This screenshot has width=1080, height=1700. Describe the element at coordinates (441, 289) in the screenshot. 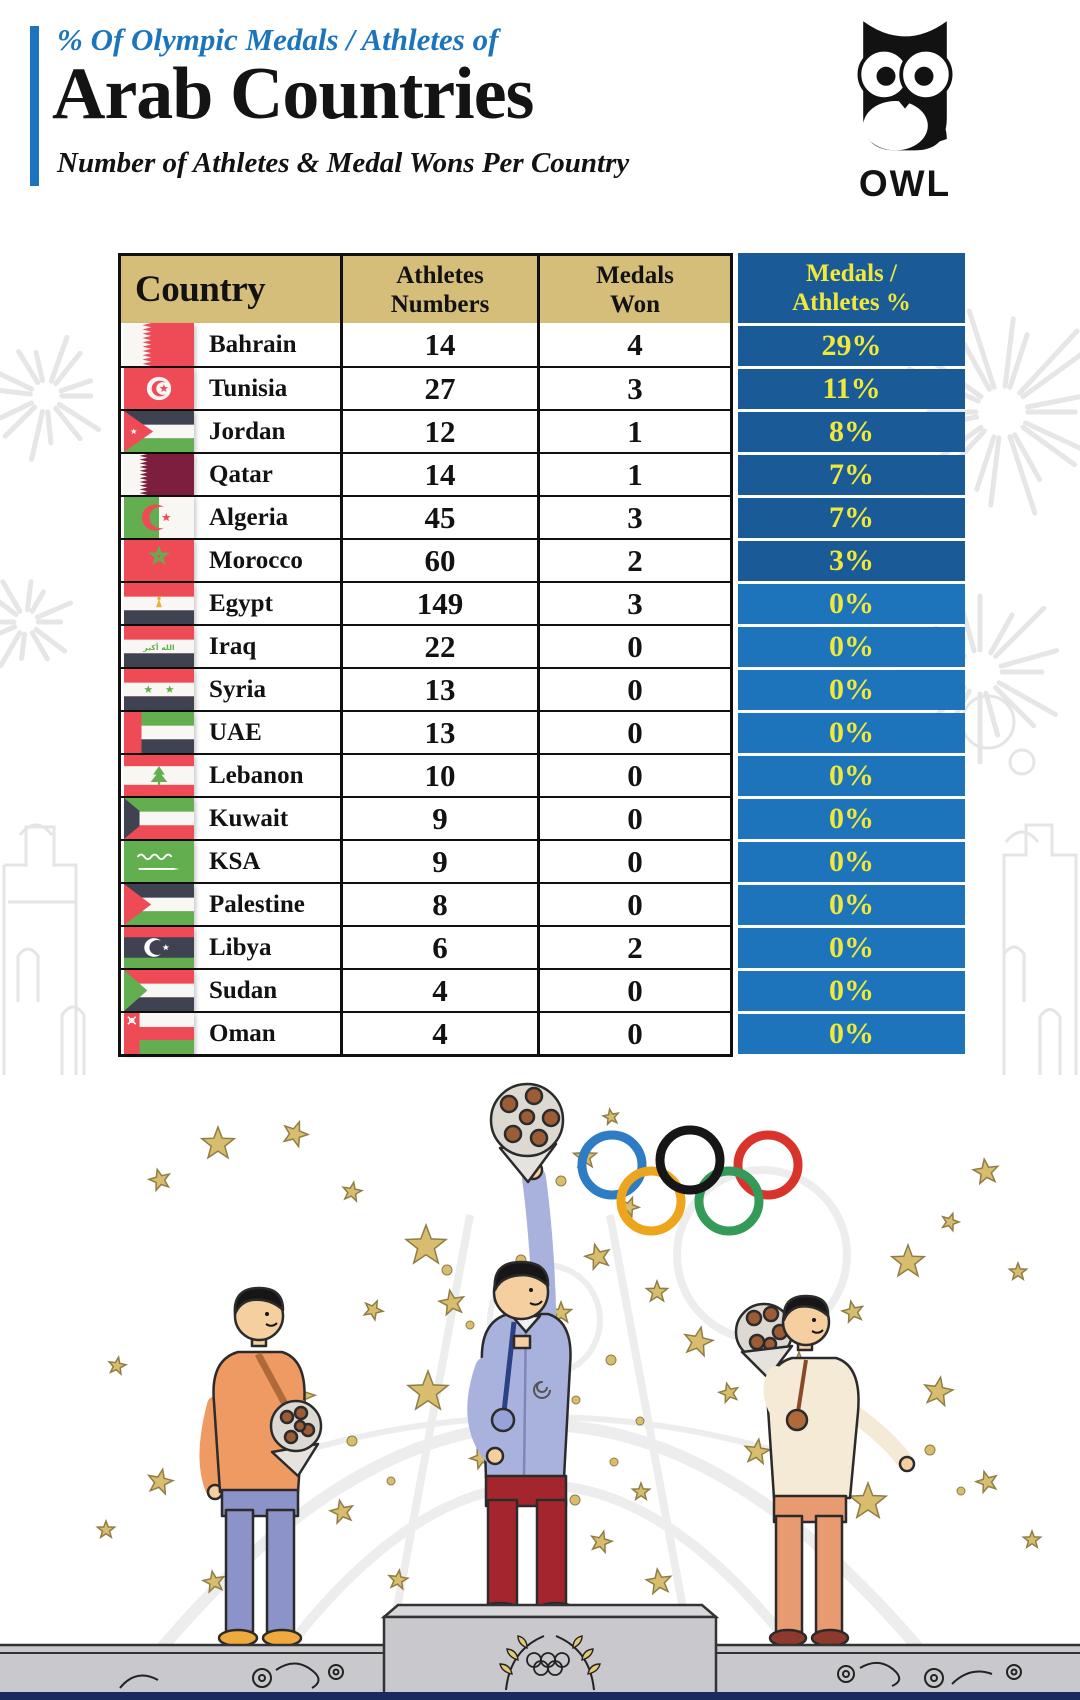

I see `column-header-athletes: Athletes Numbers` at that location.